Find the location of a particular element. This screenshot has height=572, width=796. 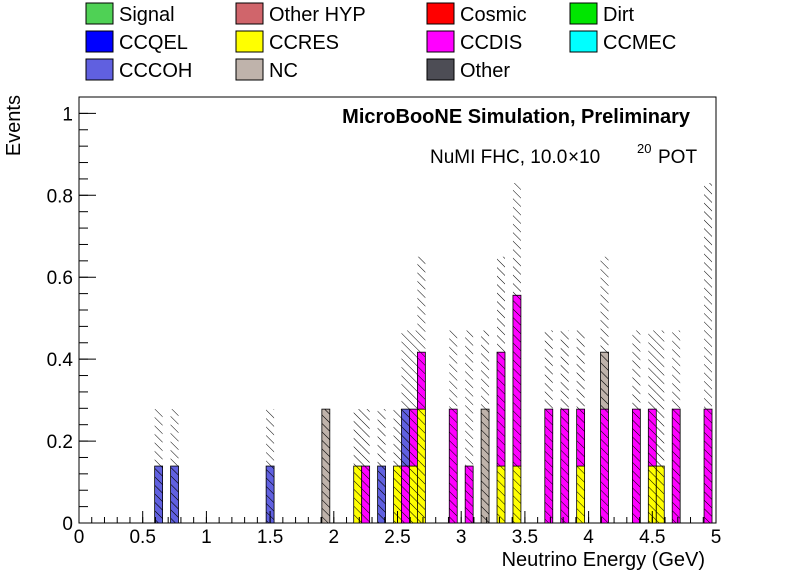

legend-swatch-cccoh is located at coordinates (99, 69).